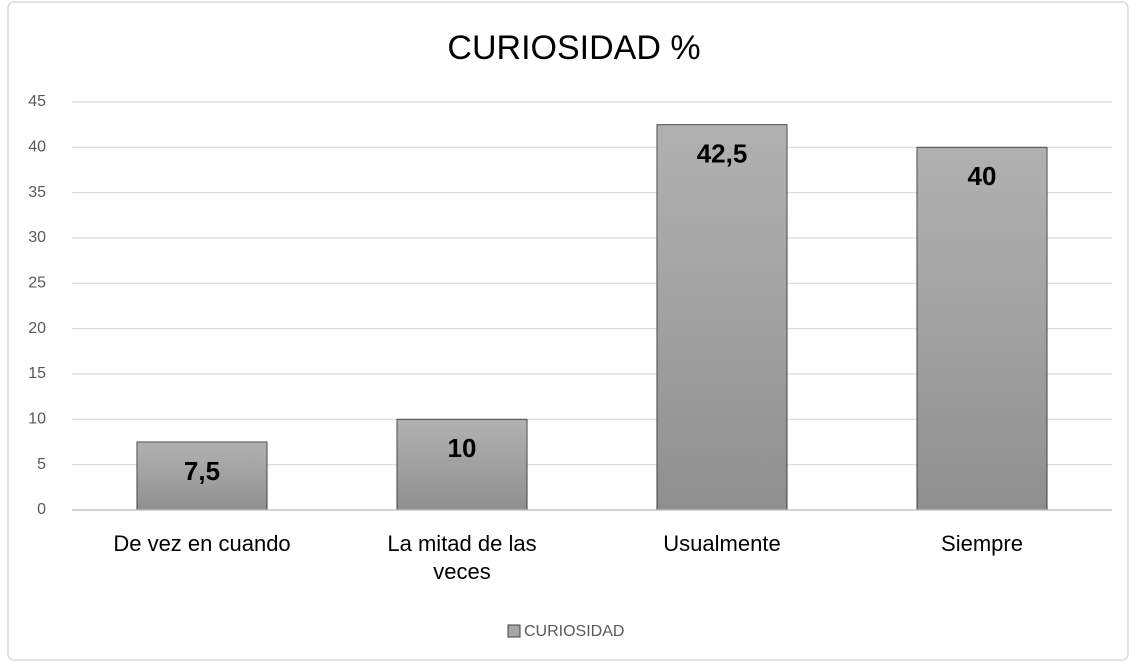 The height and width of the screenshot is (664, 1134). Describe the element at coordinates (37, 101) in the screenshot. I see `y-tick-label: 45` at that location.